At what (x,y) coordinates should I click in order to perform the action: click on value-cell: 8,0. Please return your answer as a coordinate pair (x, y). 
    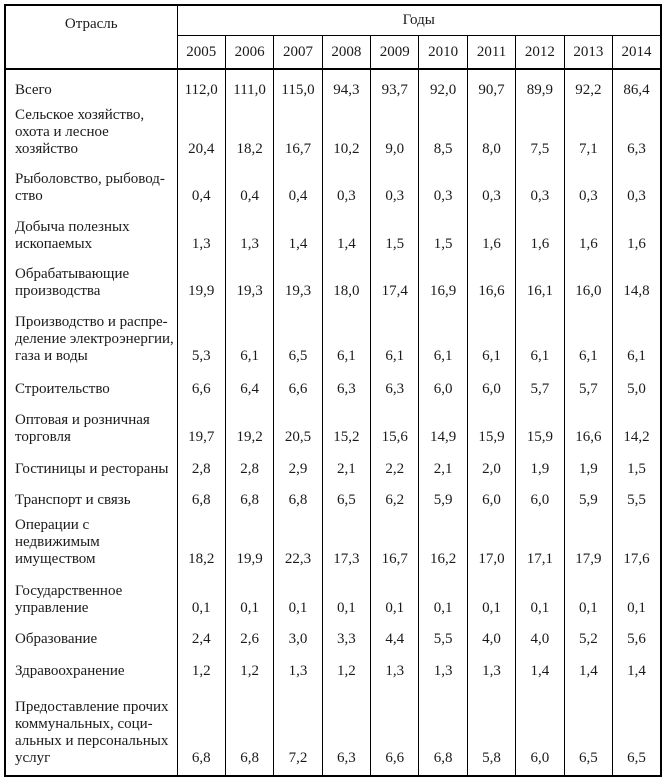
    Looking at the image, I should click on (491, 136).